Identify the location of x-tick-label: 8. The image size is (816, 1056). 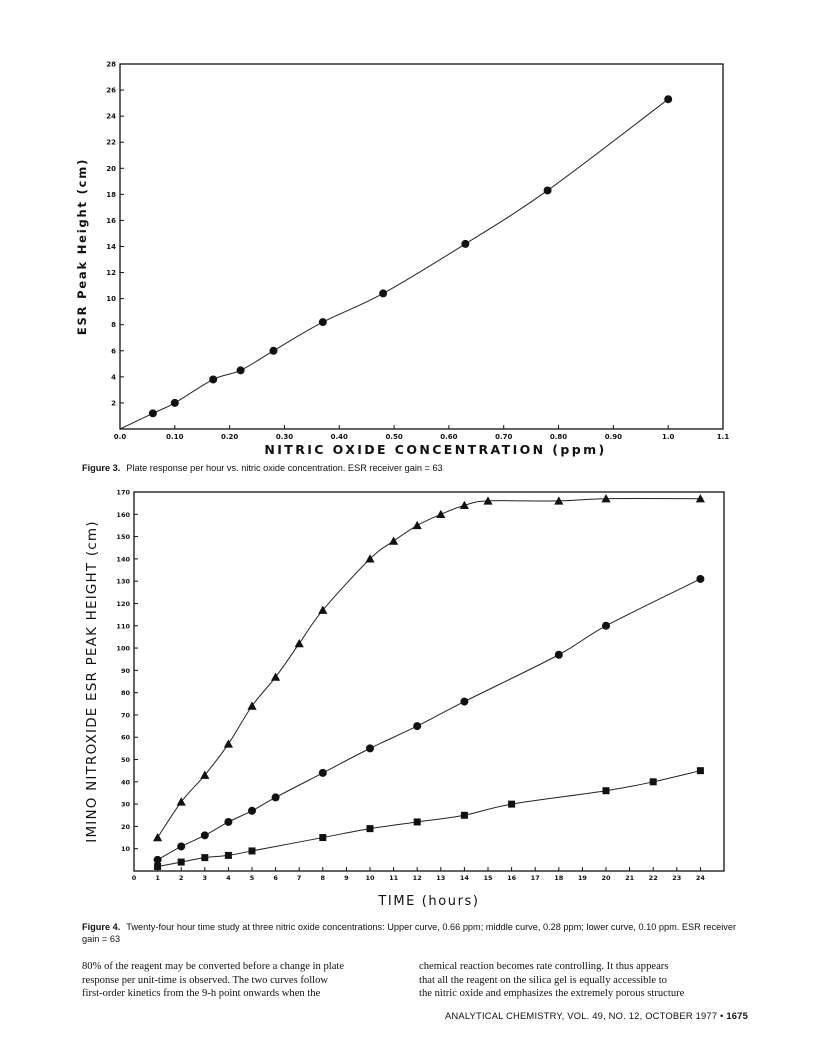
(323, 878).